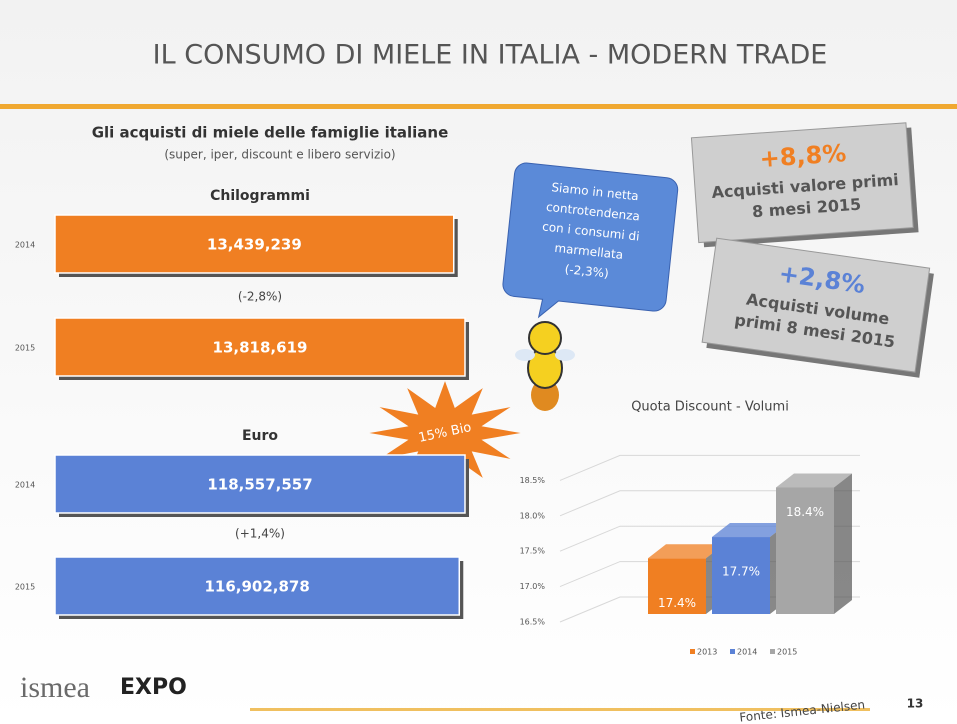  I want to click on bubble-shape, so click(590, 240).